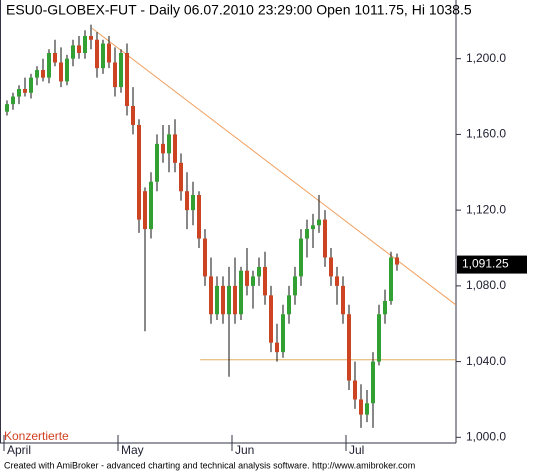 This screenshot has height=474, width=533. I want to click on x-tick-label: Jun, so click(244, 450).